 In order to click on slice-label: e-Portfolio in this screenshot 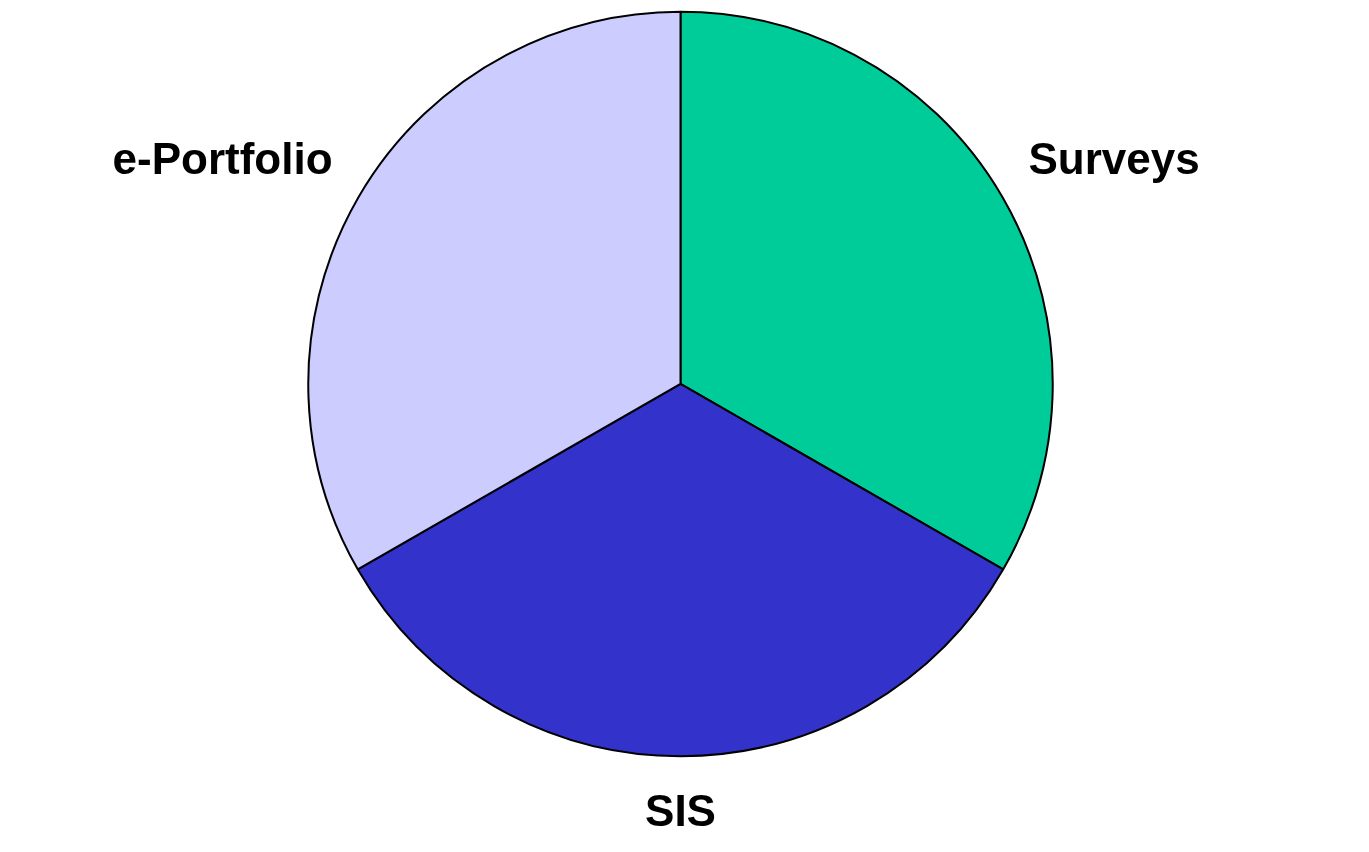, I will do `click(222, 158)`.